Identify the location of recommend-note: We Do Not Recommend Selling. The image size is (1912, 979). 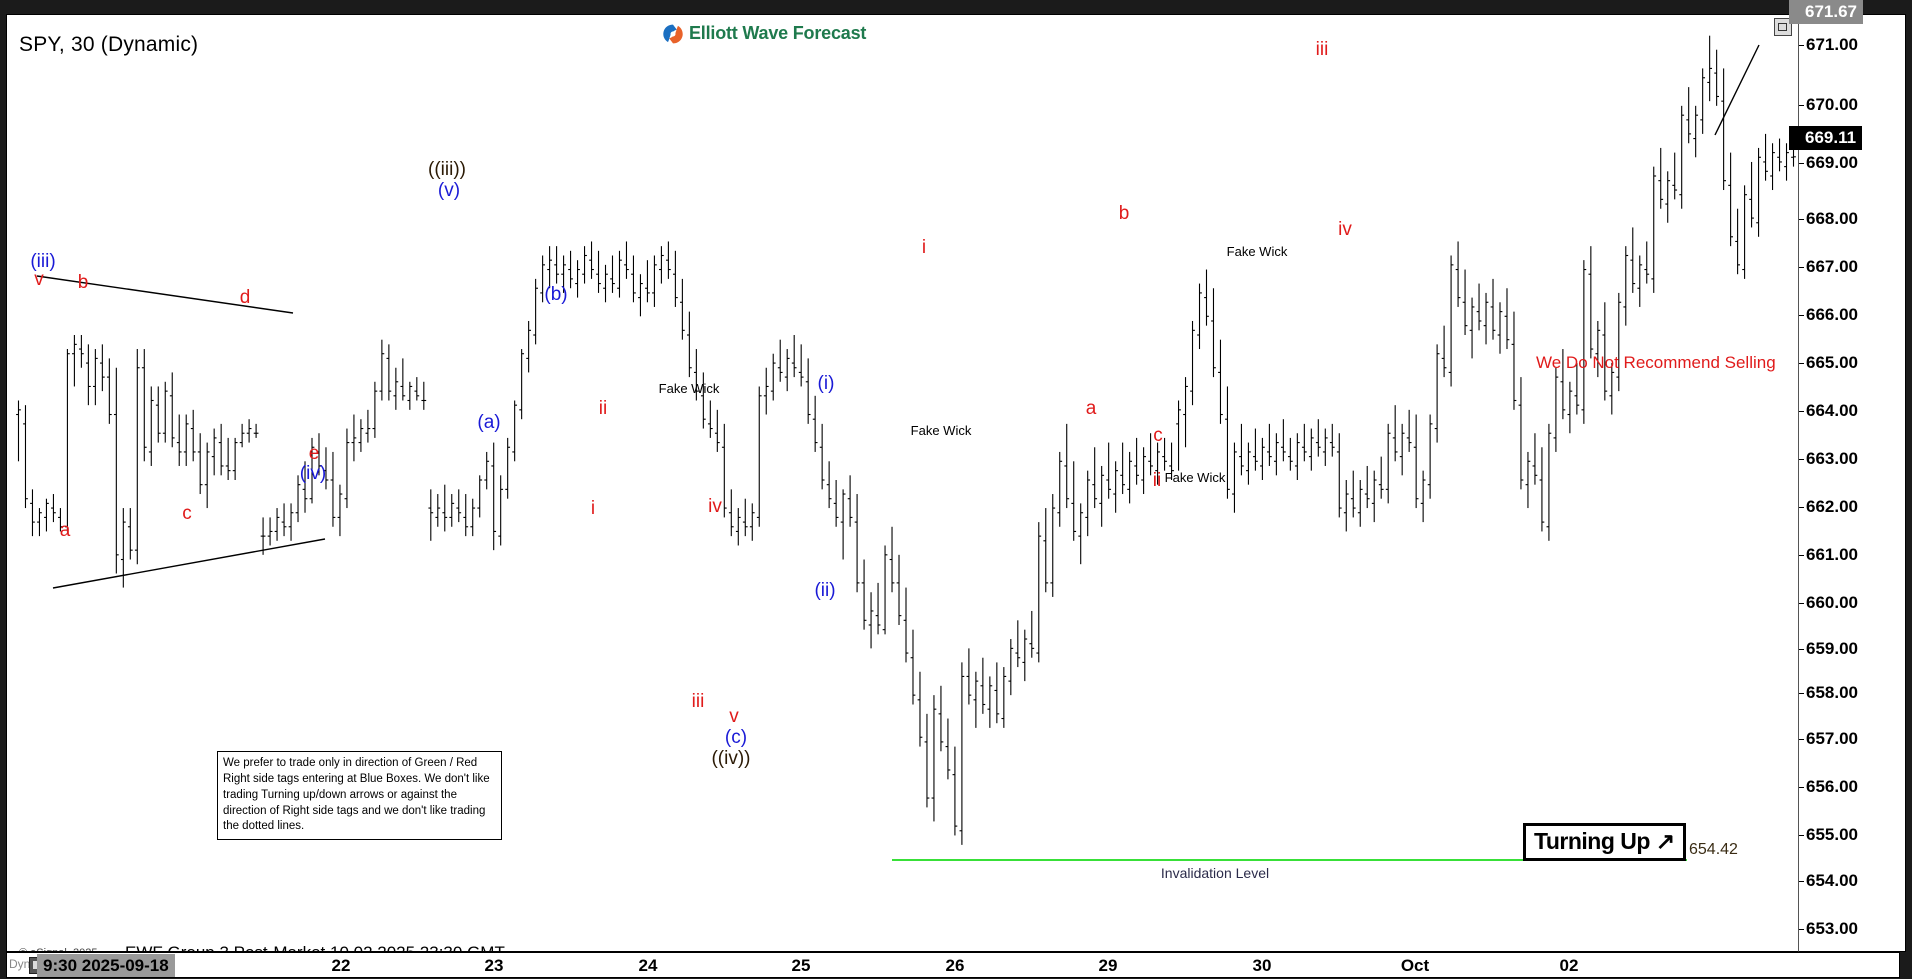
(1656, 362).